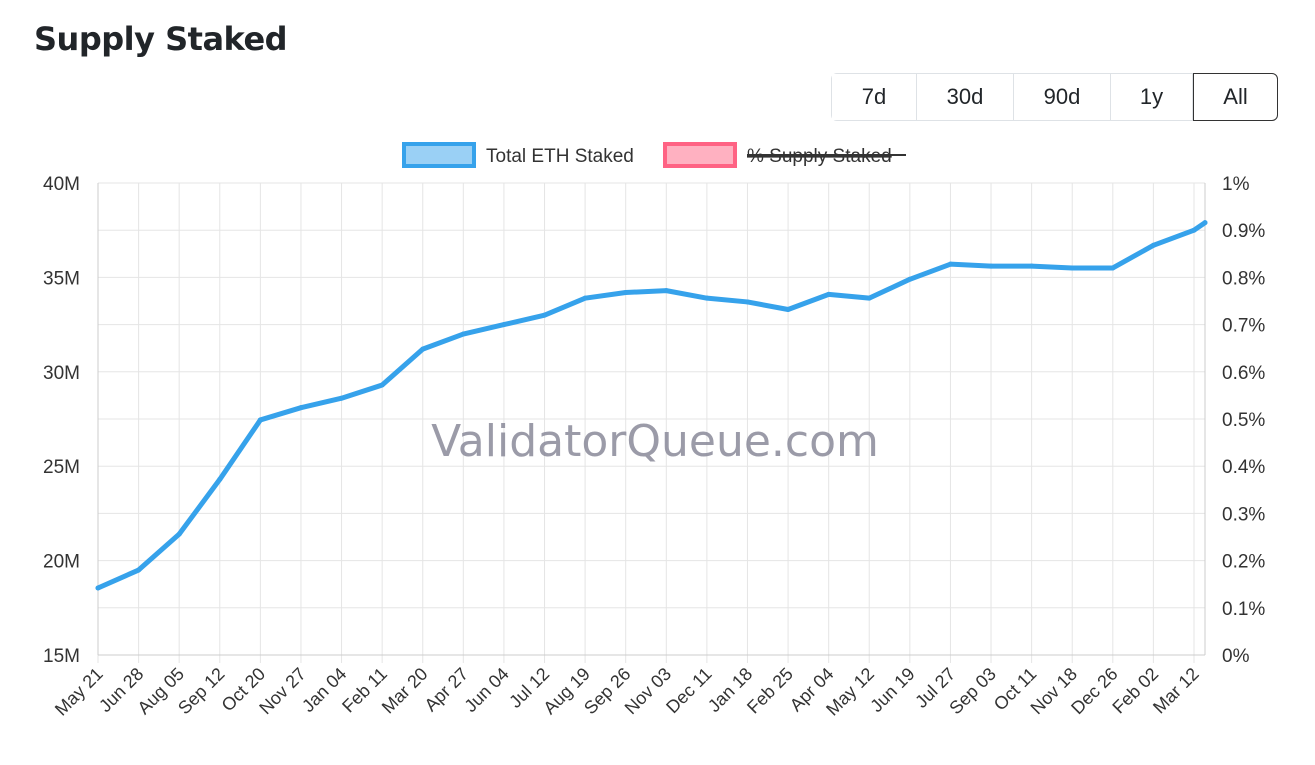 The width and height of the screenshot is (1315, 765). What do you see at coordinates (61, 184) in the screenshot?
I see `left-tick-label: 40M` at bounding box center [61, 184].